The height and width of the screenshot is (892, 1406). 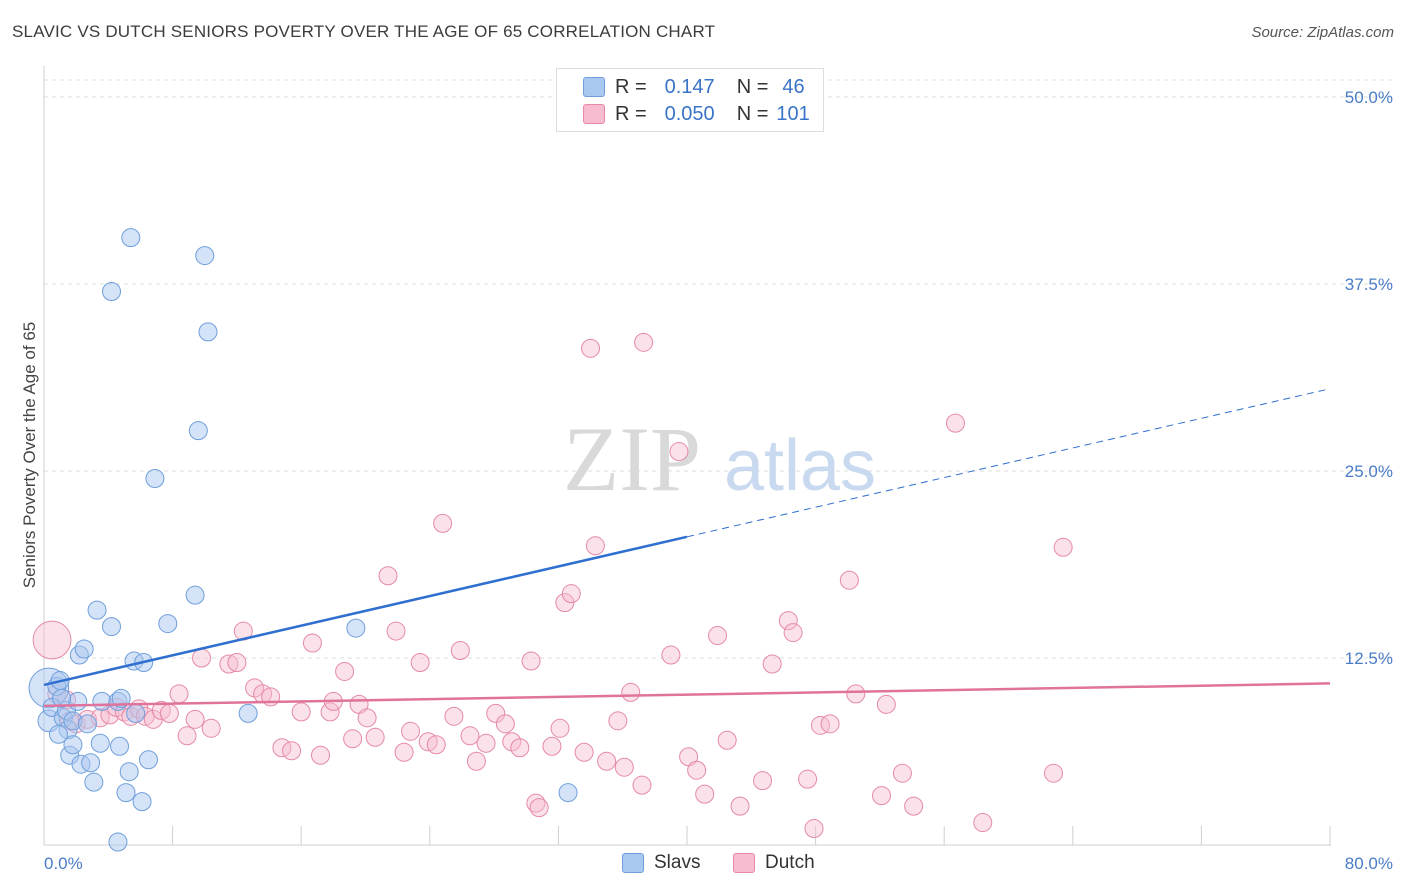 I want to click on slavs-trend-line, so click(x=365, y=611).